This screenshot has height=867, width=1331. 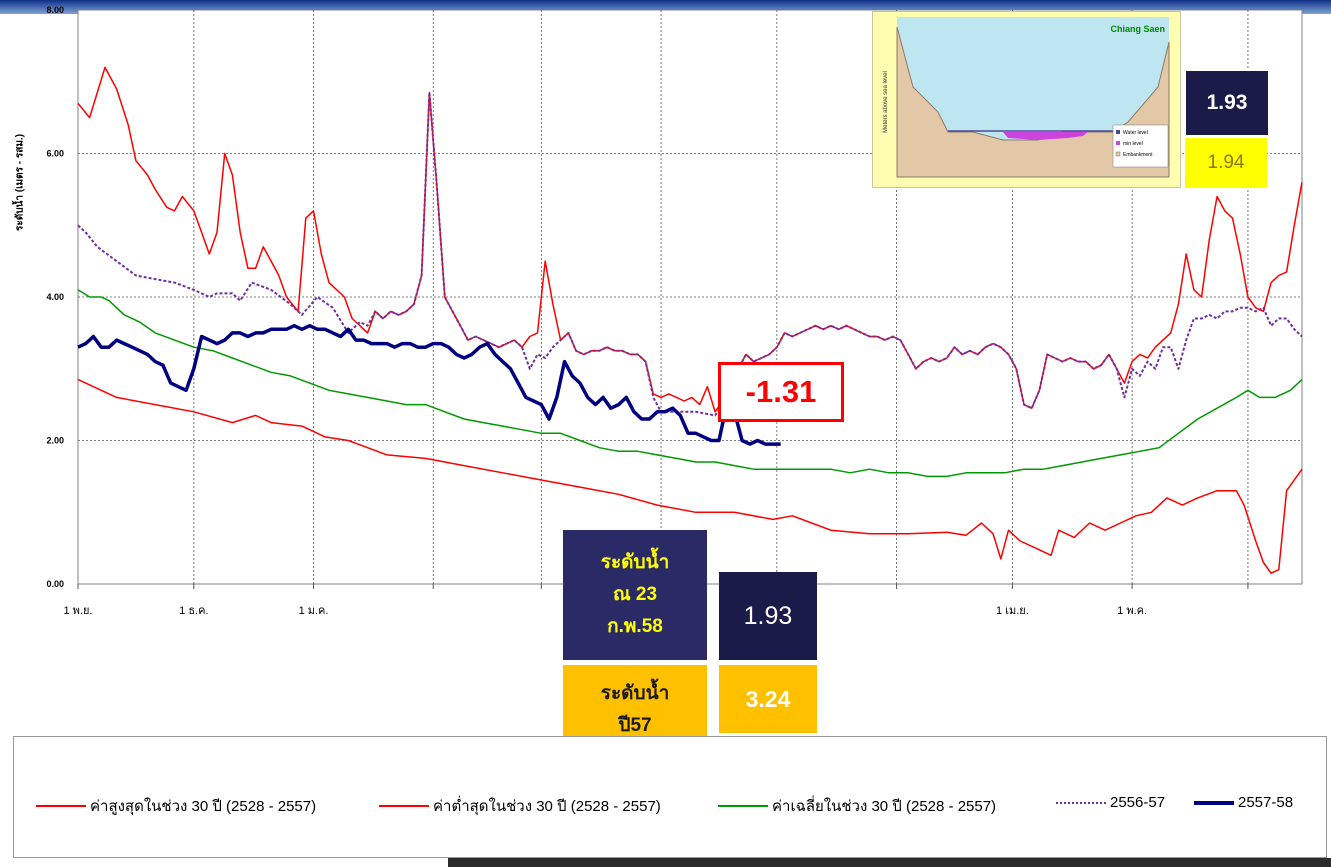 What do you see at coordinates (1137, 29) in the screenshot?
I see `inset-title: Chiang Saen` at bounding box center [1137, 29].